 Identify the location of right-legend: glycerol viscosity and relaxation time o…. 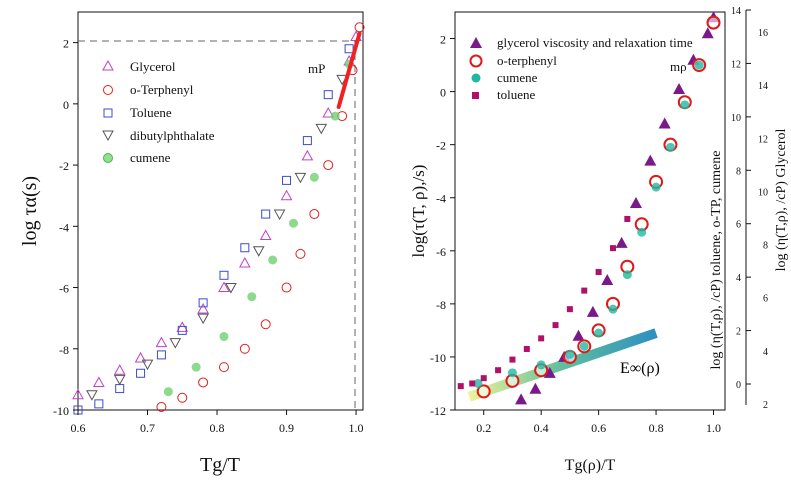
(581, 68).